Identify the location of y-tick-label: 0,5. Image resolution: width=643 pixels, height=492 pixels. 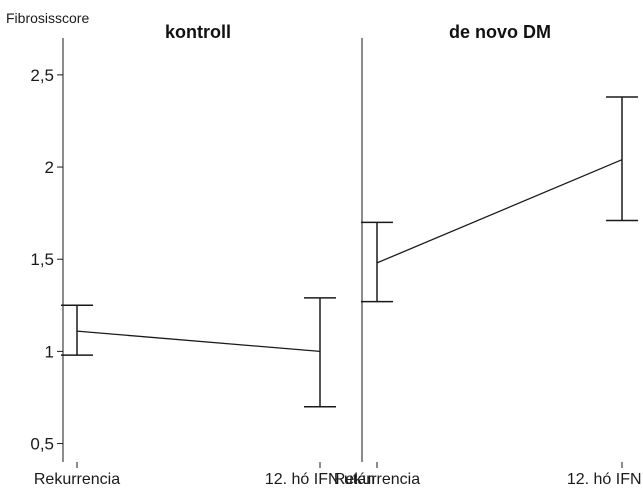
(42, 444).